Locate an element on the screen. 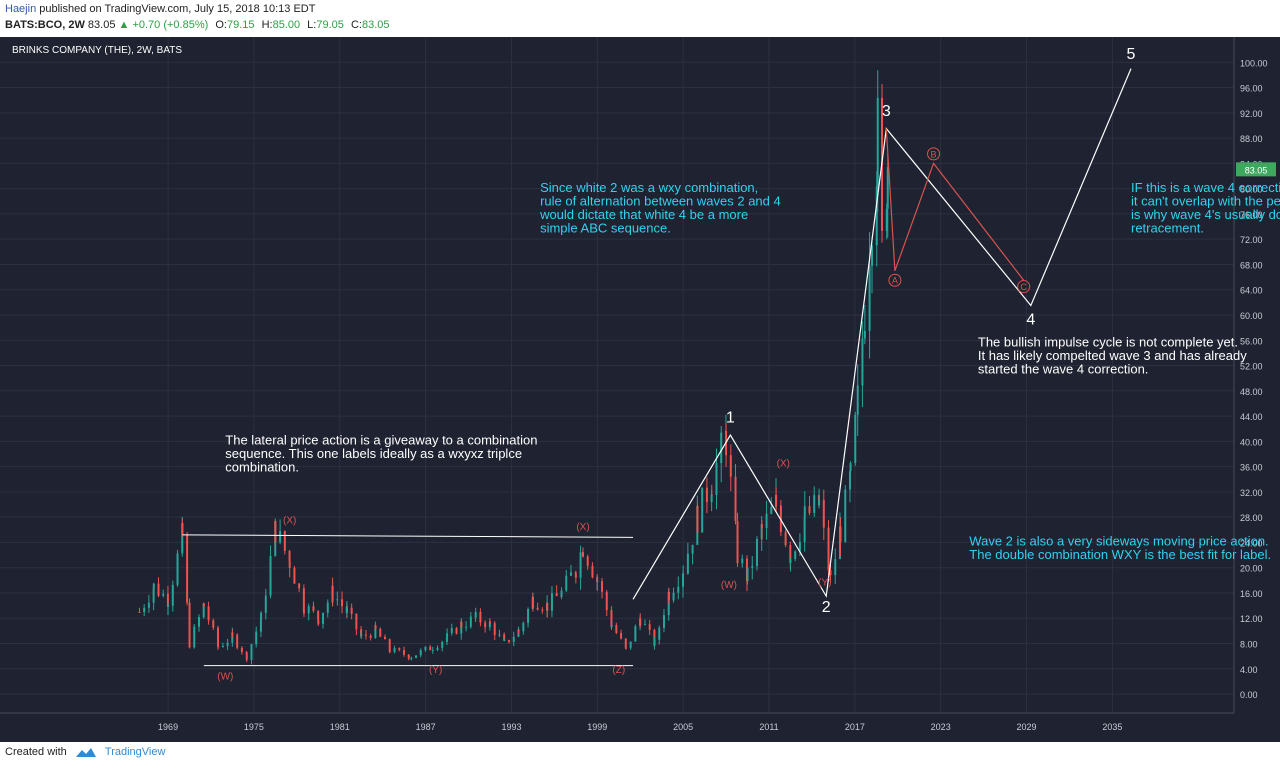  annotation-note-1-line: retracement. is located at coordinates (1167, 227).